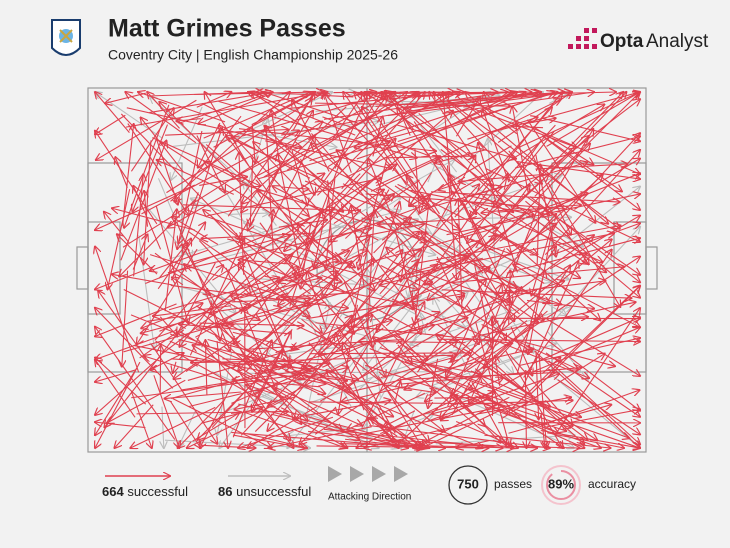 The height and width of the screenshot is (548, 730). What do you see at coordinates (622, 41) in the screenshot?
I see `brand-prefix: Opta` at bounding box center [622, 41].